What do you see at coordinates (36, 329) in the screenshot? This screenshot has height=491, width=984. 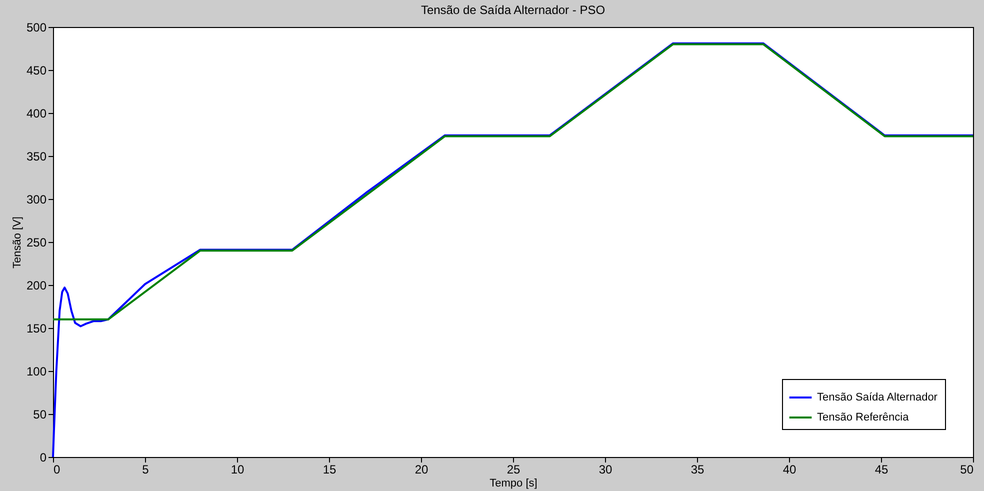 I see `y-tick-label: 150` at bounding box center [36, 329].